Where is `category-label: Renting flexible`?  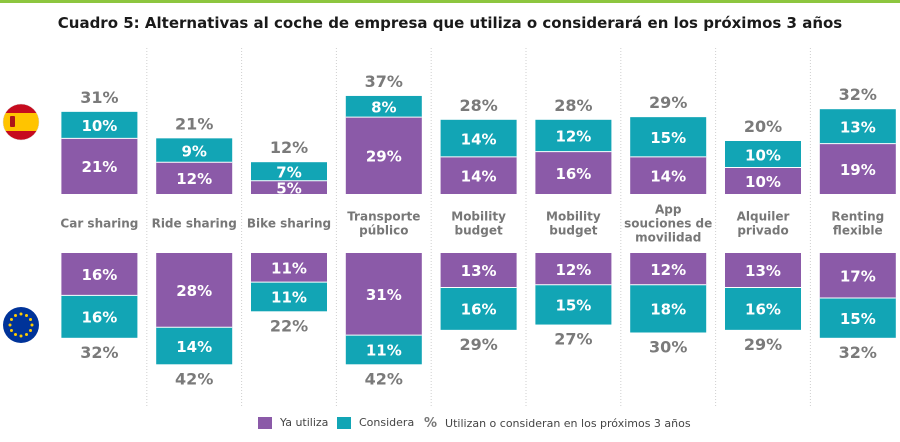 category-label: Renting flexible is located at coordinates (857, 224).